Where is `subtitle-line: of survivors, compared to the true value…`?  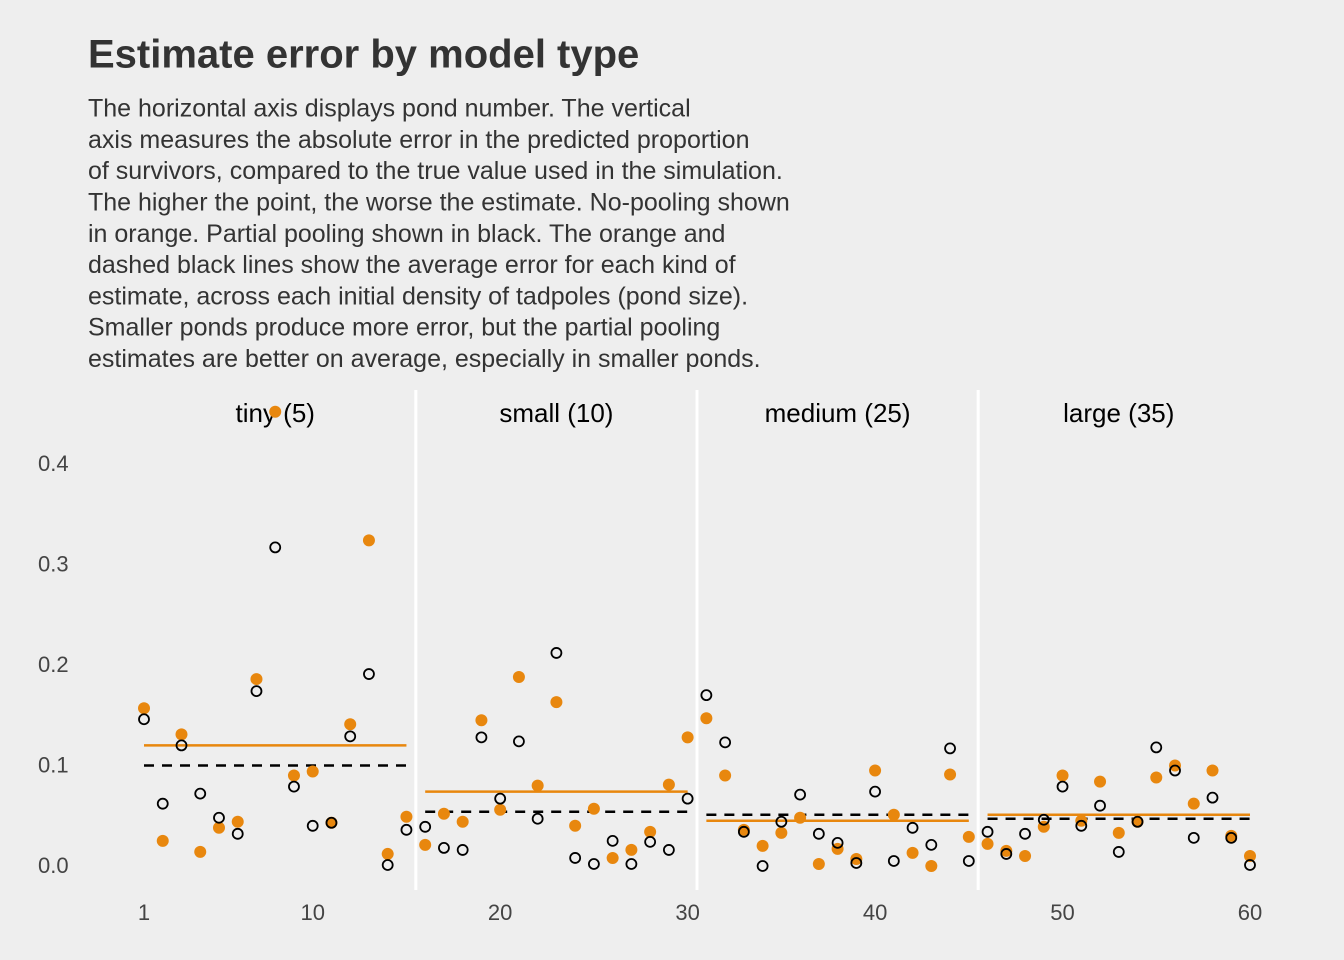
subtitle-line: of survivors, compared to the true value… is located at coordinates (435, 171).